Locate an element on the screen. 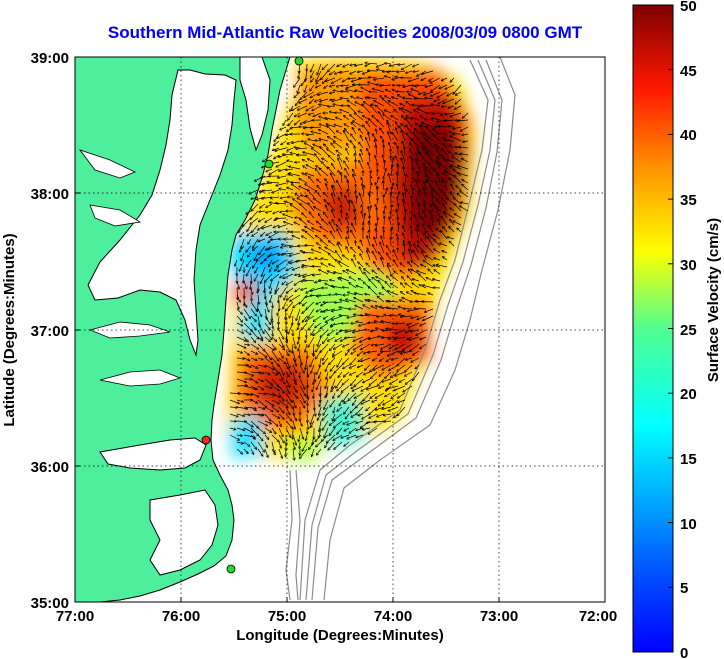 This screenshot has height=659, width=724. river-a is located at coordinates (140, 378).